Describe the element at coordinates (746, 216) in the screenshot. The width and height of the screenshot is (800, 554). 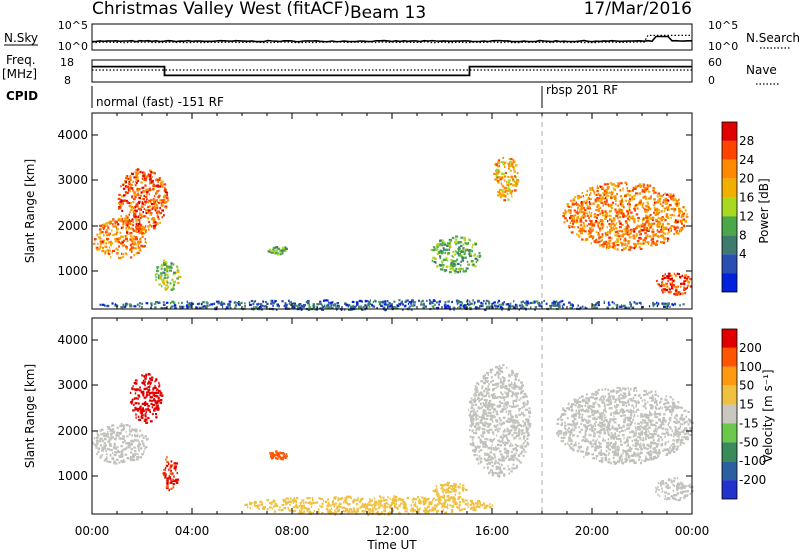
I see `colorbar-tick: 12` at that location.